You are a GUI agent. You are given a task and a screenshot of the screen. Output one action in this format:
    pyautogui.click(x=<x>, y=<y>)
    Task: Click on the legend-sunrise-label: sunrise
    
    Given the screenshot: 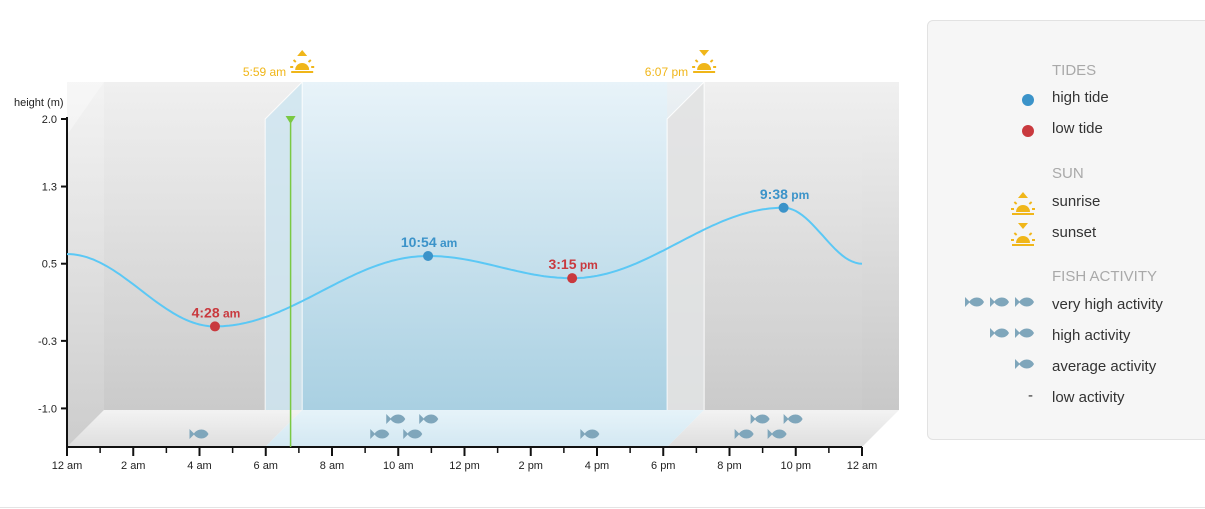 What is the action you would take?
    pyautogui.click(x=1076, y=201)
    